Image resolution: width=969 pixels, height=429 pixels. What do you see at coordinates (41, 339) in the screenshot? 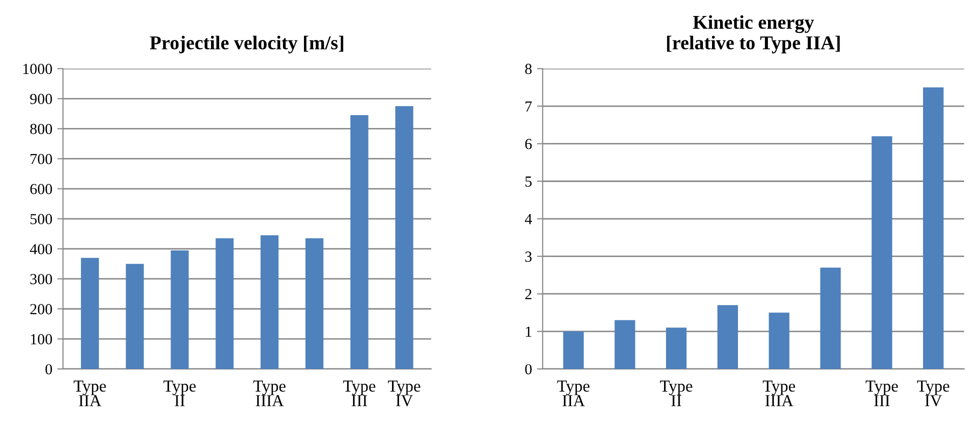
I see `y-tick-label: 100` at bounding box center [41, 339].